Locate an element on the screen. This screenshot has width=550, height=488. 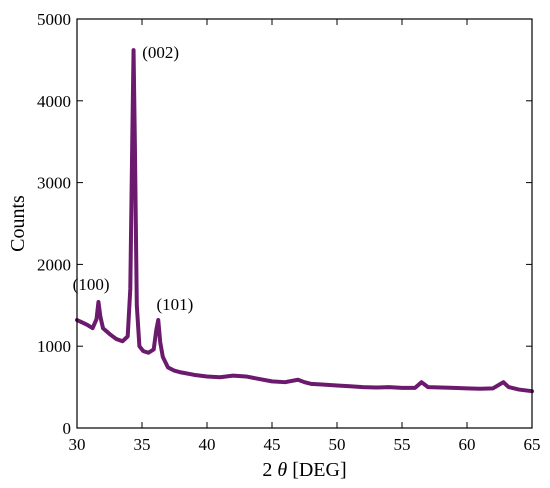
x-tick-label: 55 is located at coordinates (402, 444).